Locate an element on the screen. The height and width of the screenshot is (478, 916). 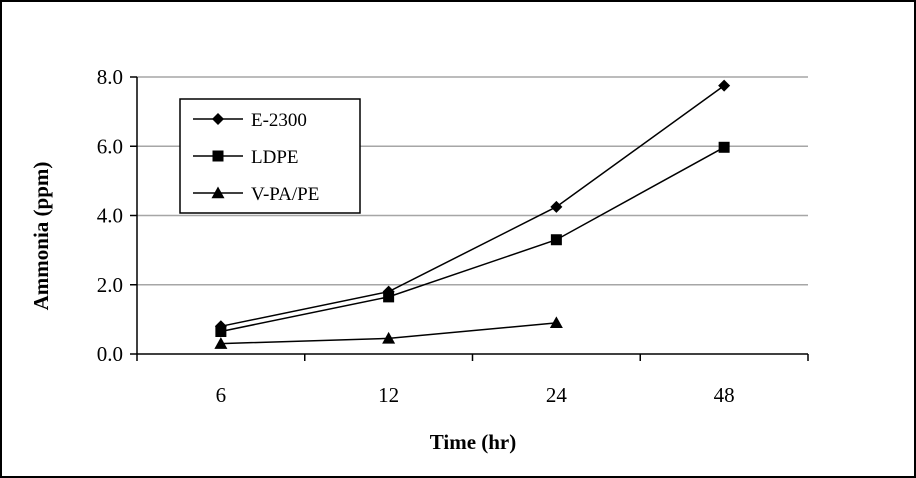
y-tick-label: 0.0 is located at coordinates (110, 354).